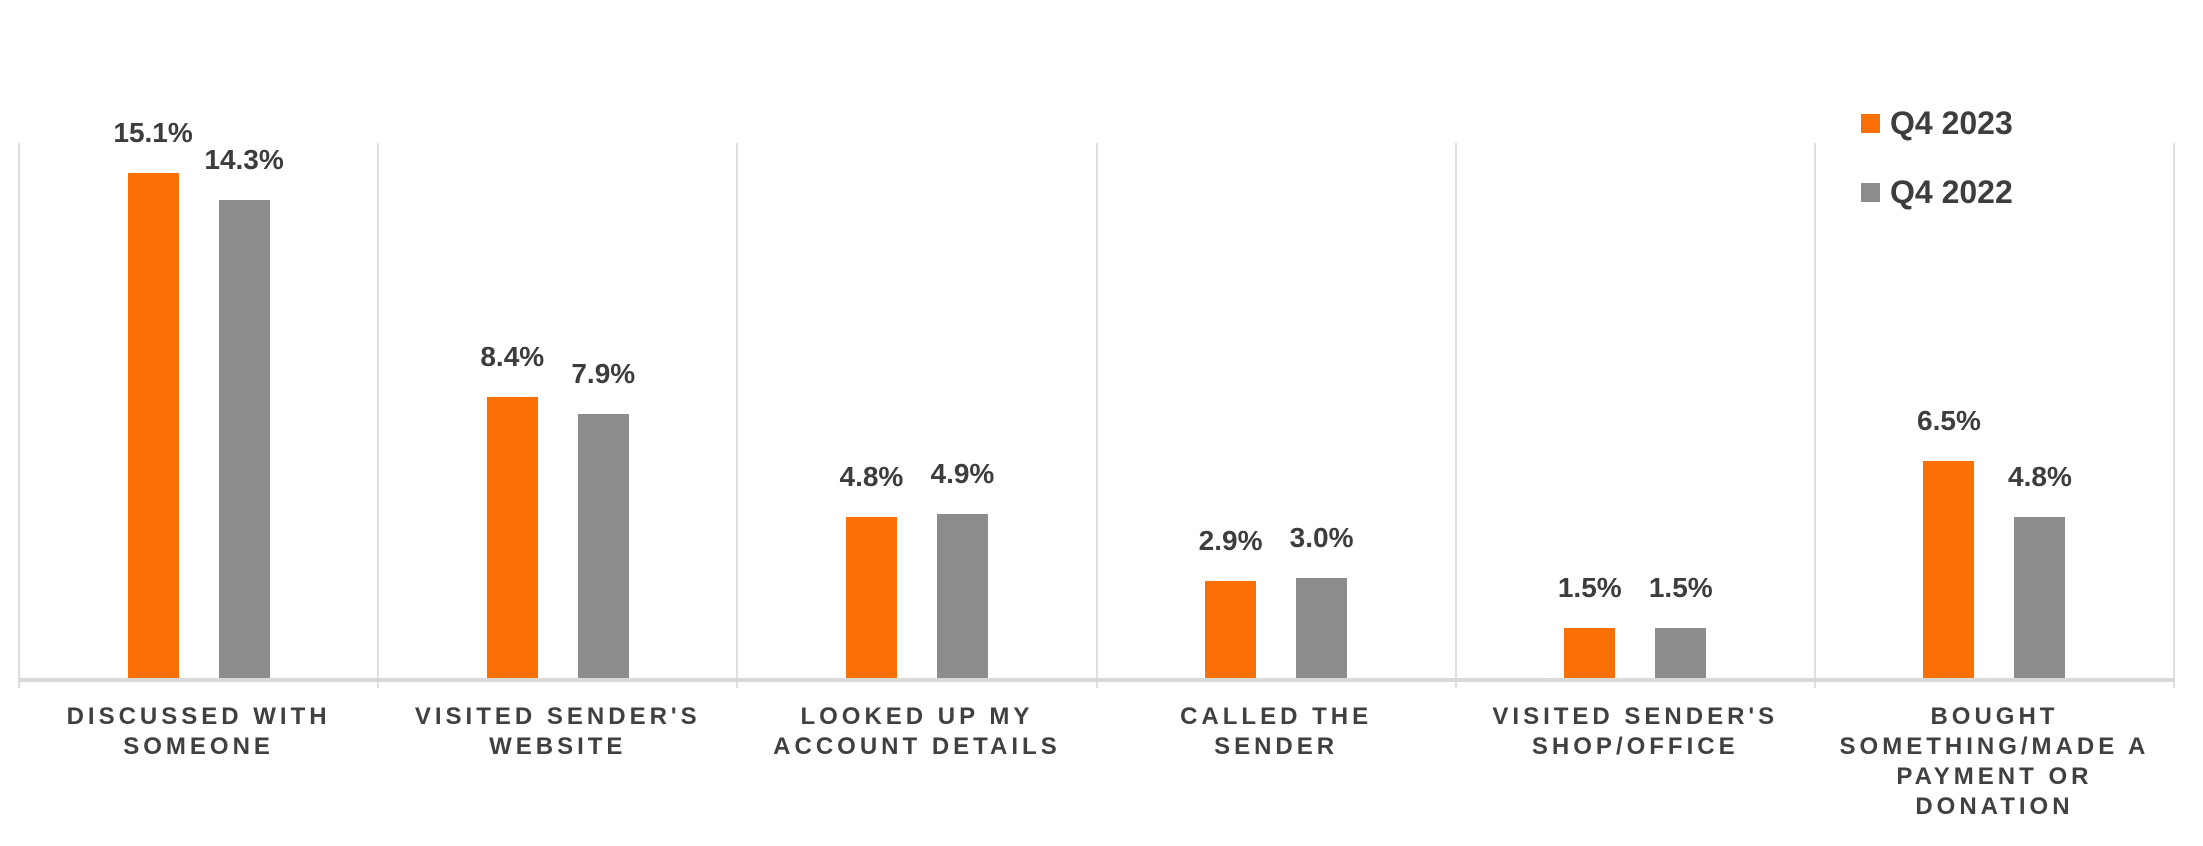 Image resolution: width=2203 pixels, height=846 pixels. I want to click on legend-item-q4-2023: Q4 2023, so click(1937, 123).